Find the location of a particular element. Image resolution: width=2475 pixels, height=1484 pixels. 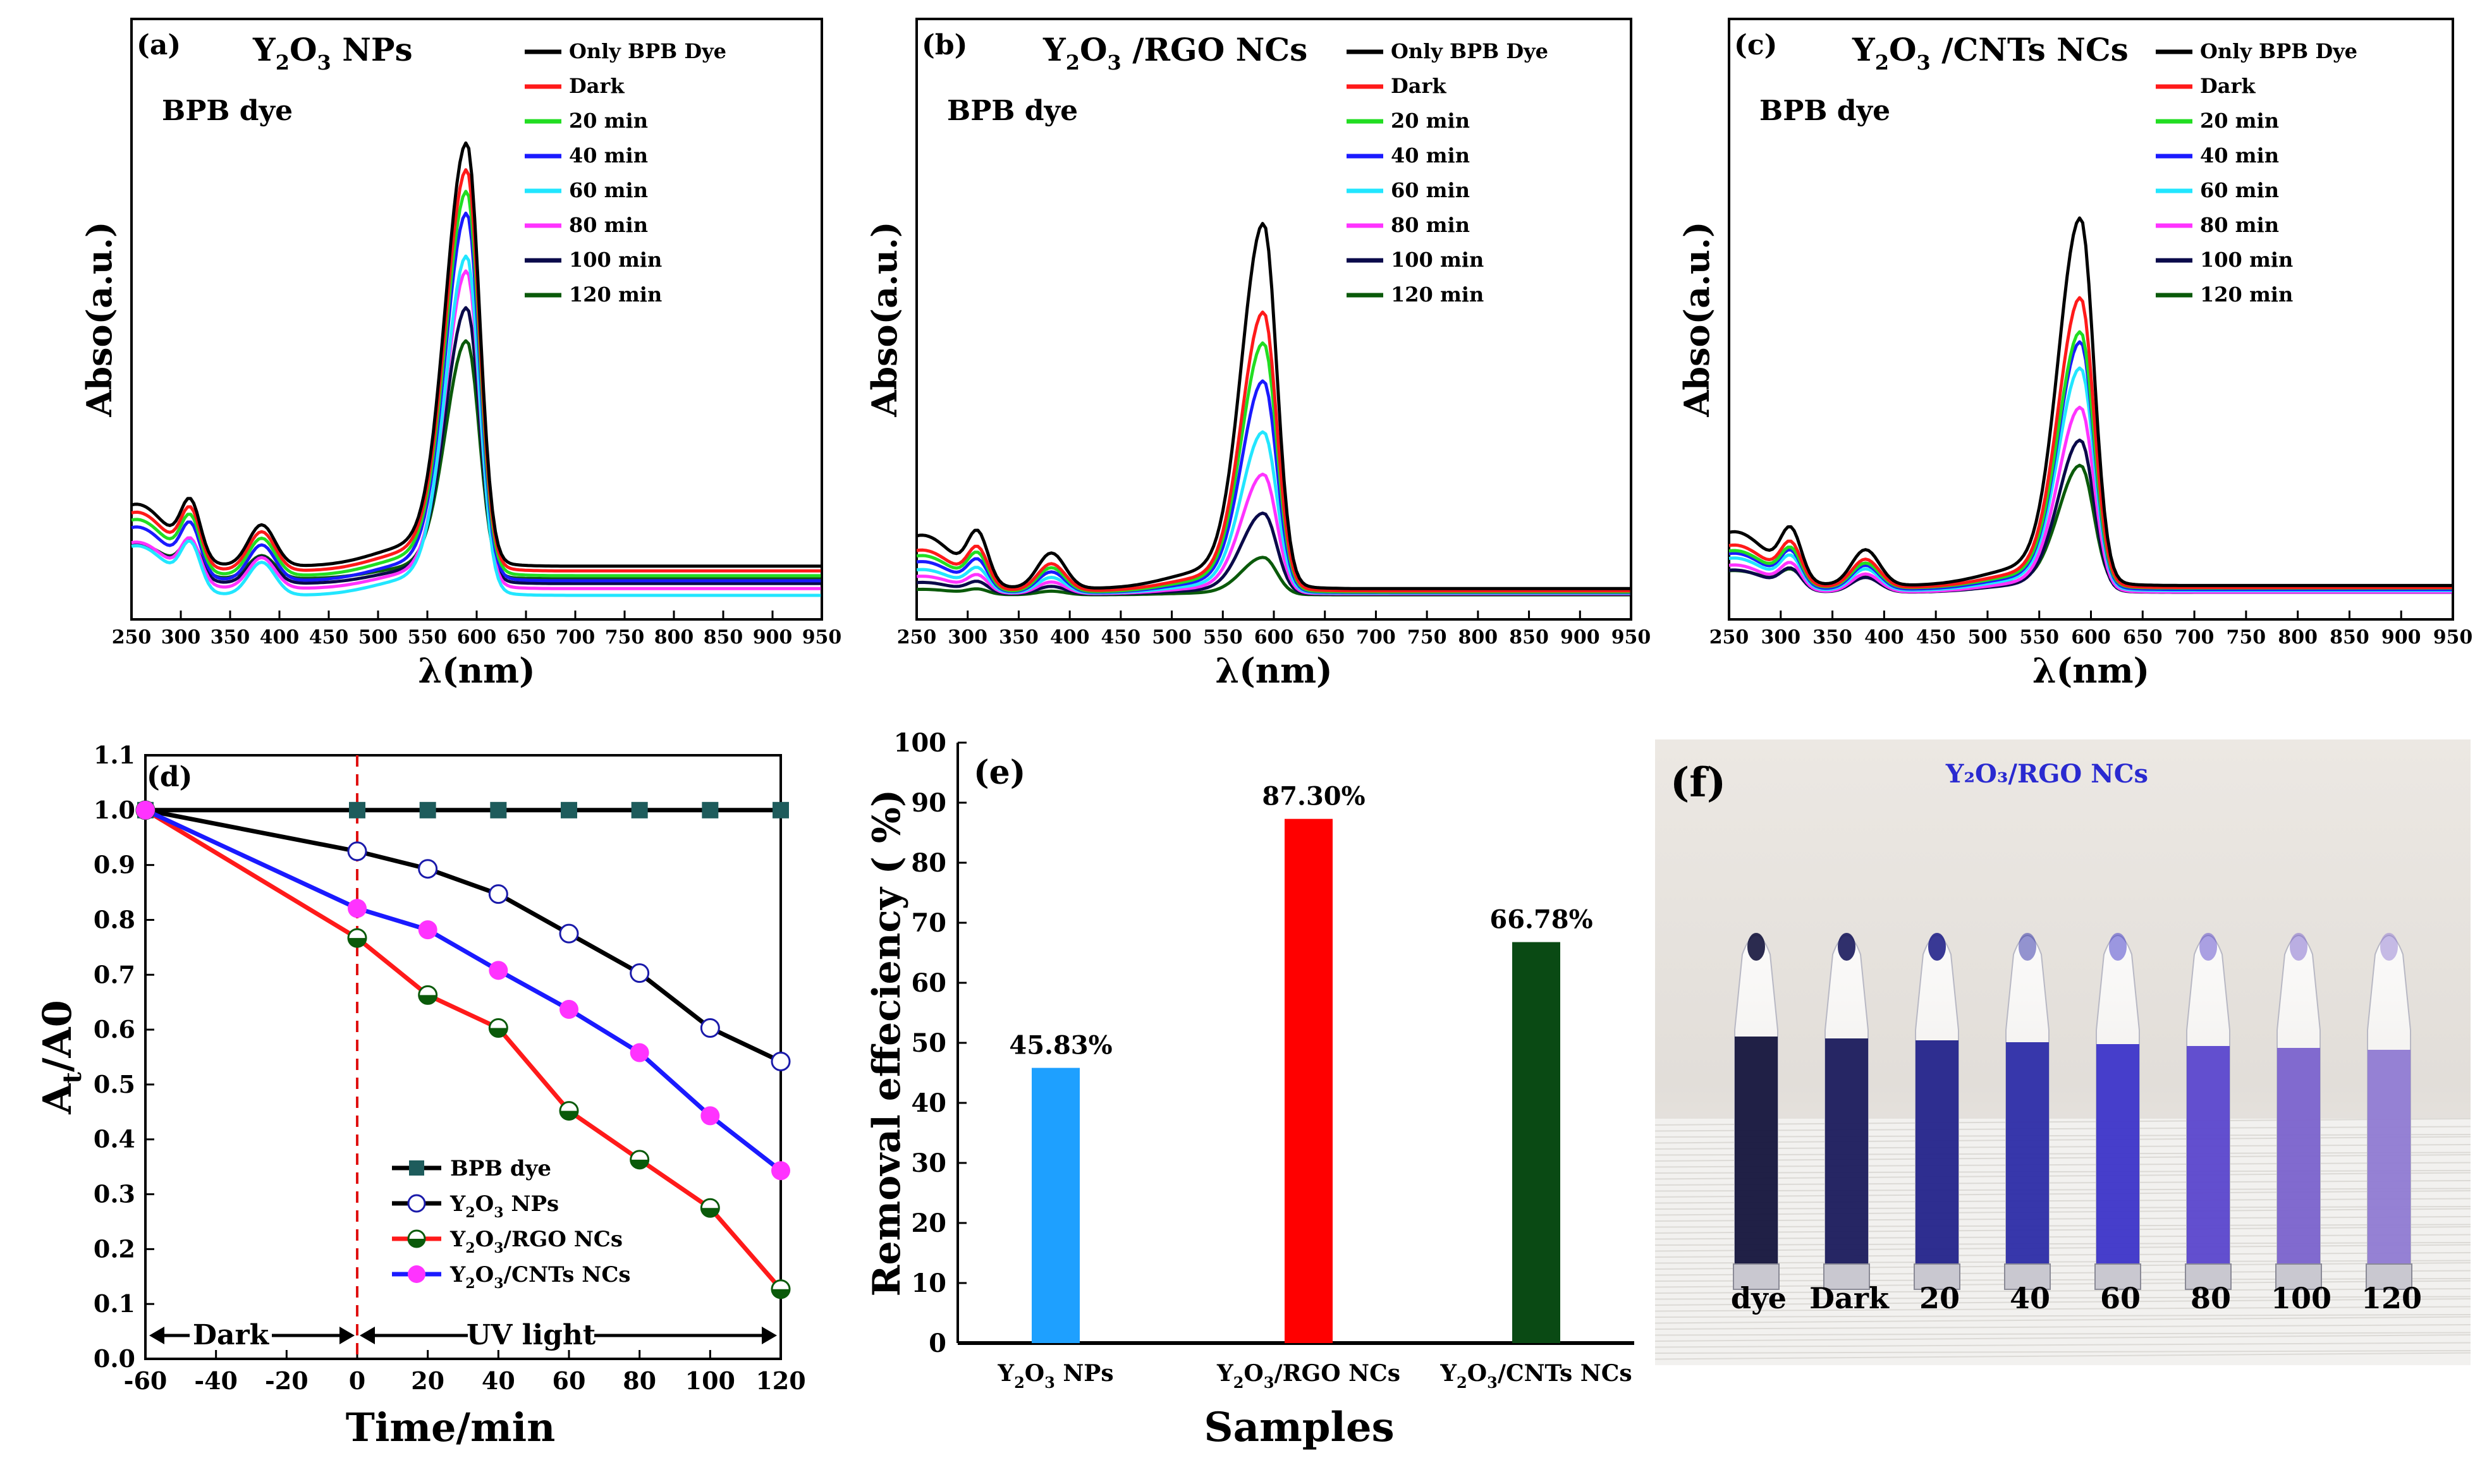

title-part: NPs is located at coordinates (372, 49).